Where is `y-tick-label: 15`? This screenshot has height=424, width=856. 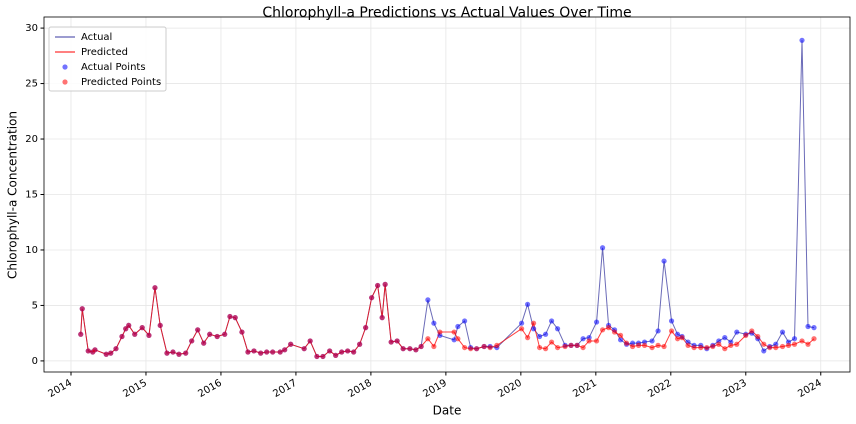 y-tick-label: 15 is located at coordinates (31, 195).